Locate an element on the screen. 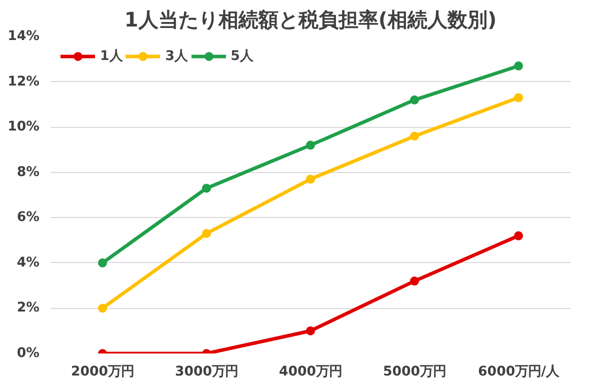 The width and height of the screenshot is (600, 382). chart-title: 1人当たり相続額と税負担率(相続人数別) is located at coordinates (310, 20).